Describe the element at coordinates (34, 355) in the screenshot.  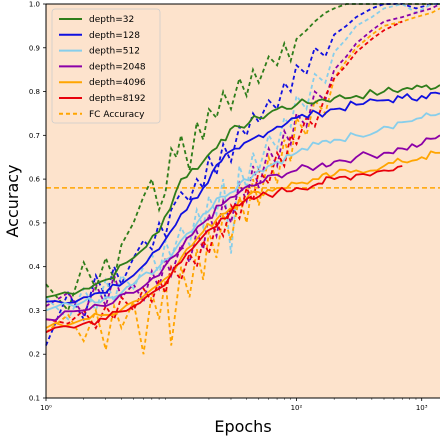
I see `y-tick-label: 0.2` at that location.